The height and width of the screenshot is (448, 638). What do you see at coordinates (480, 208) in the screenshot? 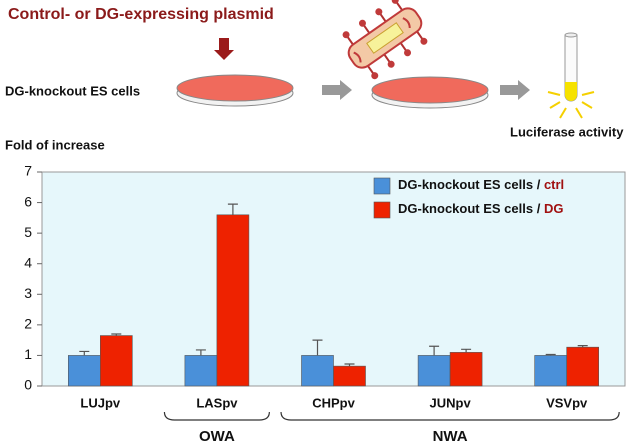
I see `legend-label: DG-knockout ES cells / DG` at bounding box center [480, 208].